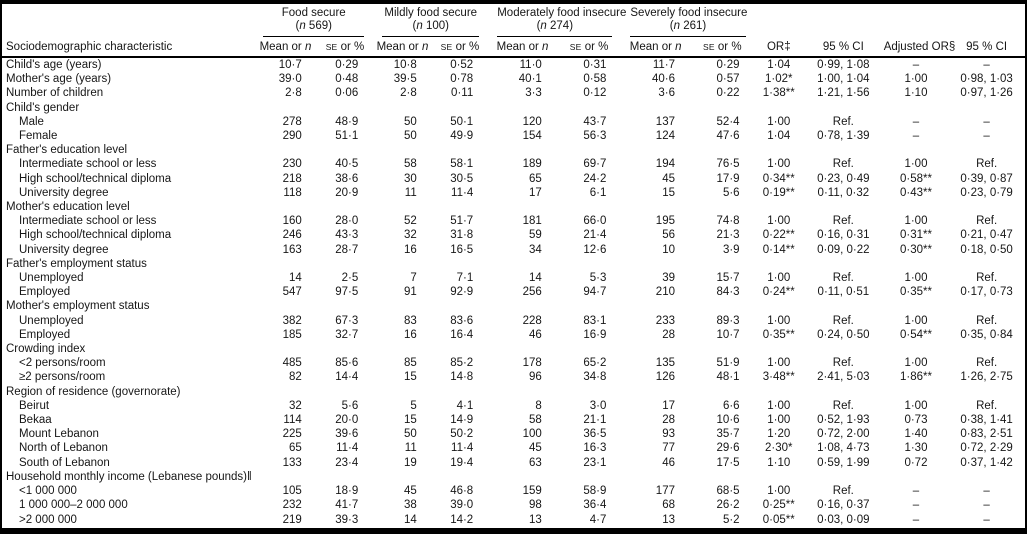 This screenshot has width=1027, height=534. Describe the element at coordinates (347, 164) in the screenshot. I see `cell: 40·5` at that location.